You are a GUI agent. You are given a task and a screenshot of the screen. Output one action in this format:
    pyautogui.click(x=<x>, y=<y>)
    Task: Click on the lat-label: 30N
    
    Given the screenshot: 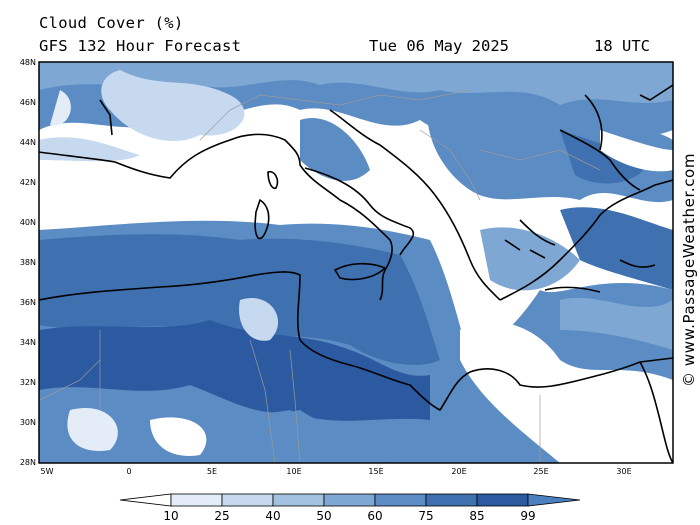 What is the action you would take?
    pyautogui.click(x=27, y=422)
    